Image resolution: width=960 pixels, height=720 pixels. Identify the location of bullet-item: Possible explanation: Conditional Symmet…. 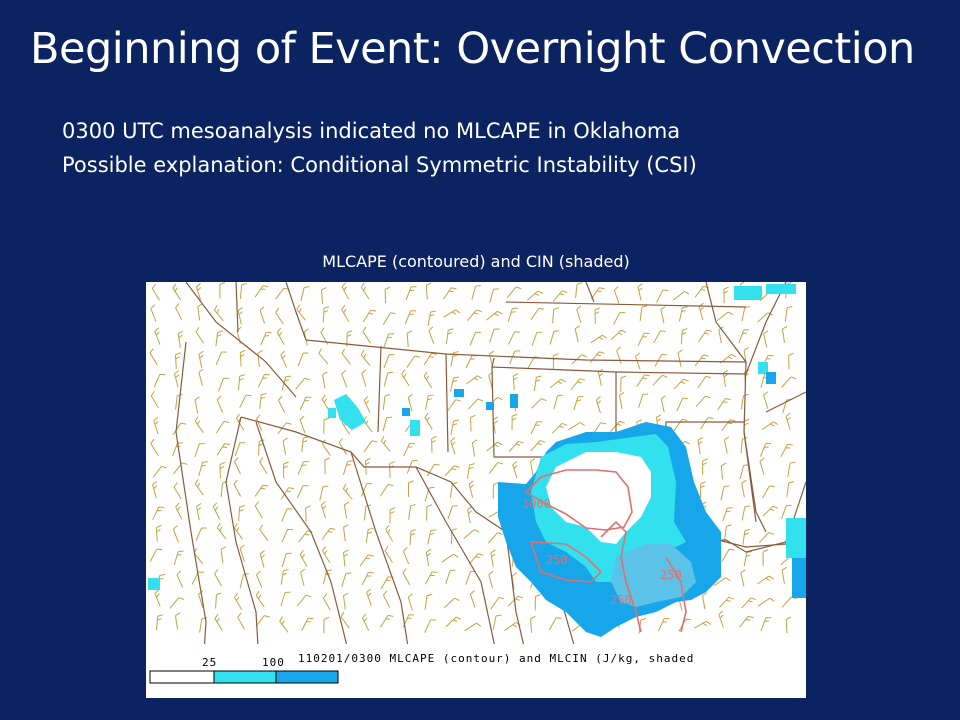
(379, 165).